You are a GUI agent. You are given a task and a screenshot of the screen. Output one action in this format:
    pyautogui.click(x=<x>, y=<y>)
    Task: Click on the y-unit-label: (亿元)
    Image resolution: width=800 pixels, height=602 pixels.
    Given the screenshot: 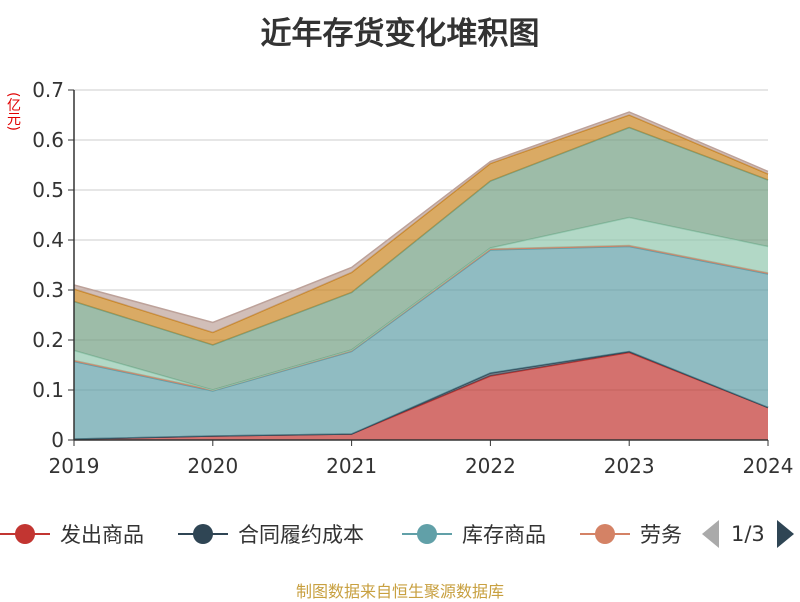 What is the action you would take?
    pyautogui.click(x=13, y=111)
    